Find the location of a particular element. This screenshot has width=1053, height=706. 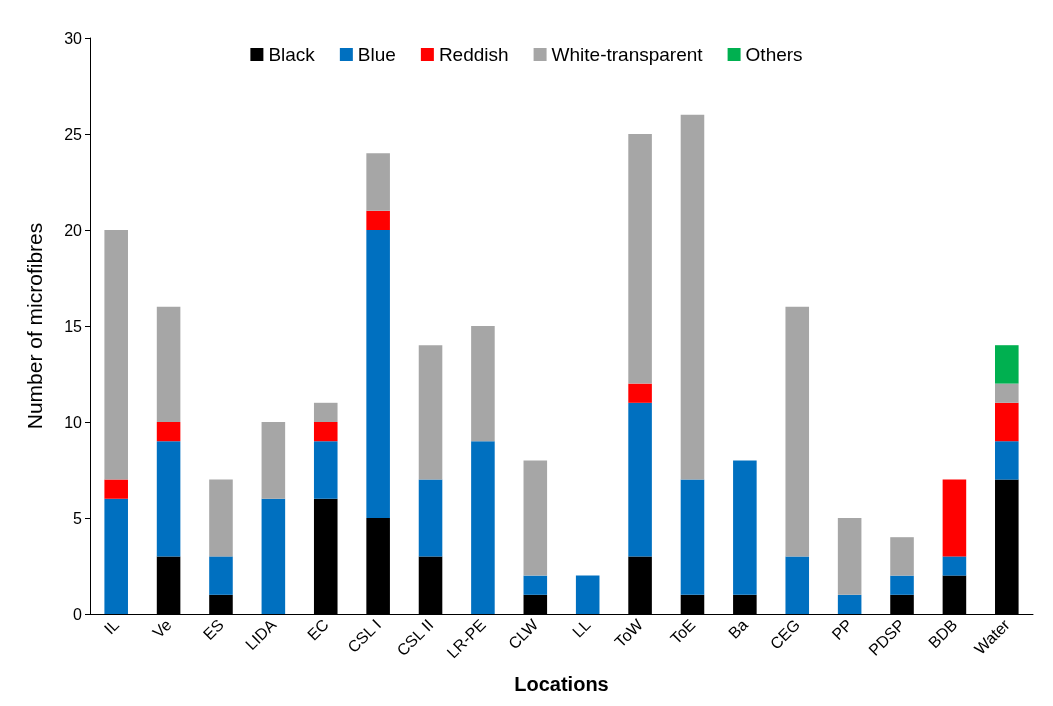

y-tick-label: 30 is located at coordinates (73, 38).